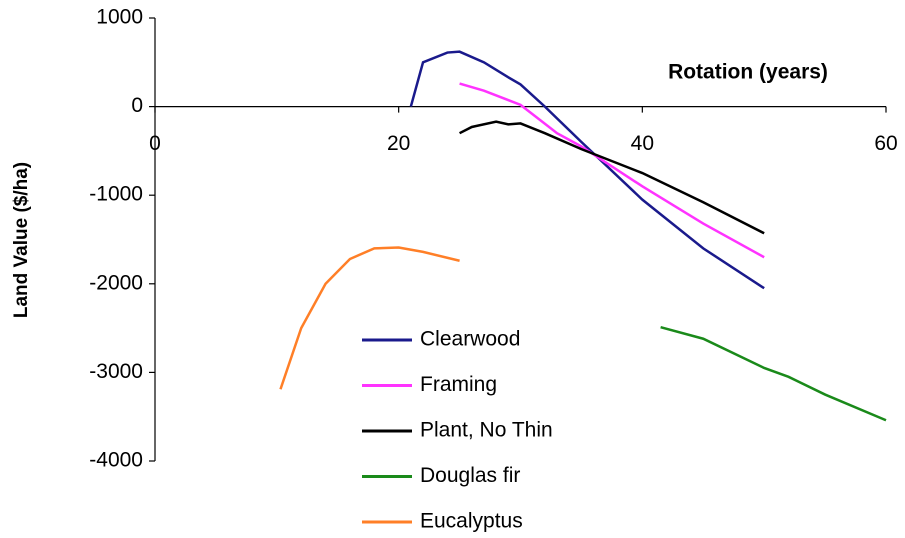 The image size is (905, 538). What do you see at coordinates (116, 282) in the screenshot?
I see `y-tick-label: -2000` at bounding box center [116, 282].